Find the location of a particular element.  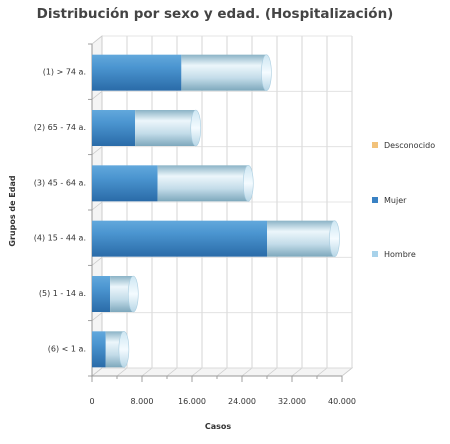

legend-item-hombre: Hombre is located at coordinates (394, 254).